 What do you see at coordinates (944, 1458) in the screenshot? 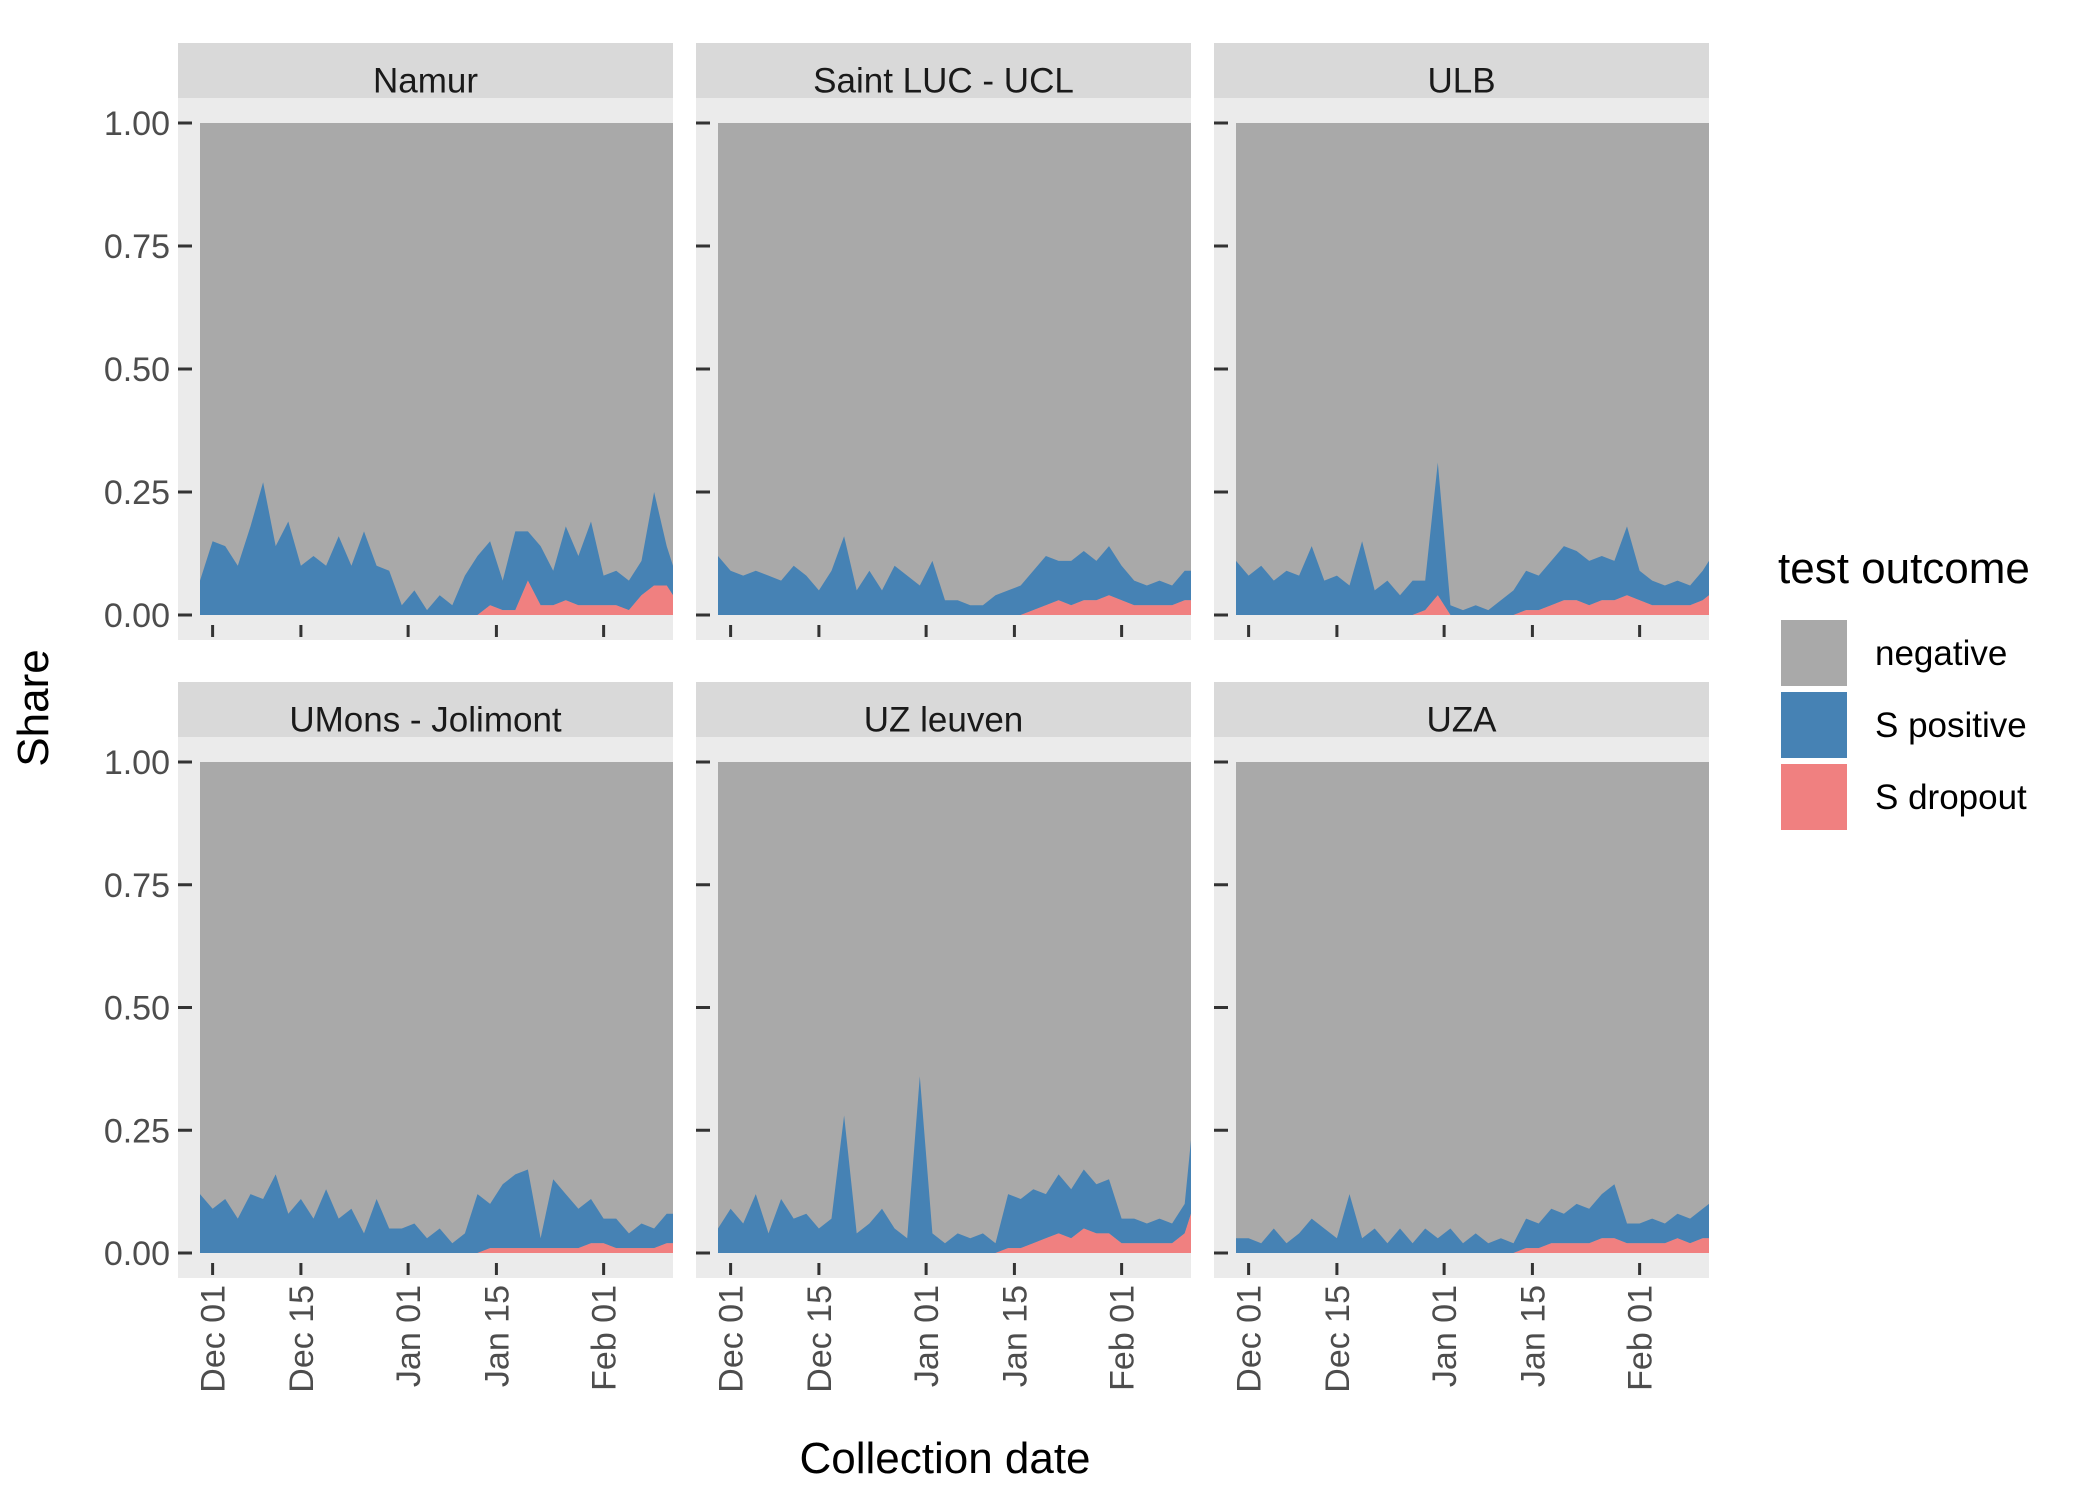
I see `x-axis-label: Collection date` at bounding box center [944, 1458].